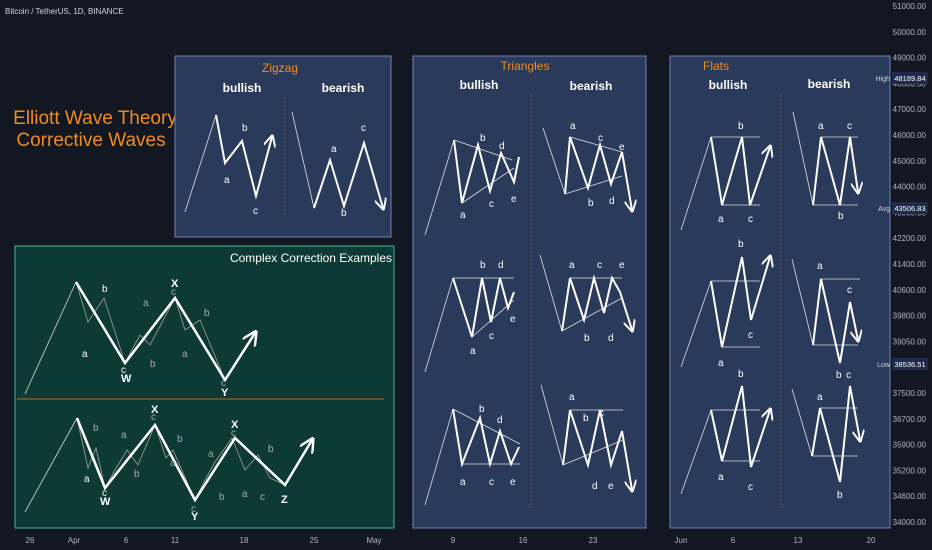 The image size is (932, 550). I want to click on time-tick-label: 23, so click(593, 540).